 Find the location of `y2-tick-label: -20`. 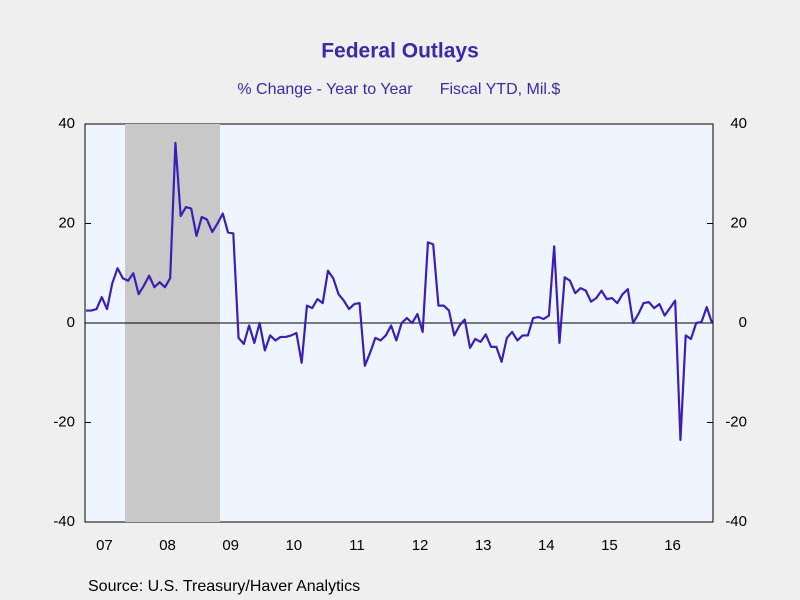

y2-tick-label: -20 is located at coordinates (736, 421).